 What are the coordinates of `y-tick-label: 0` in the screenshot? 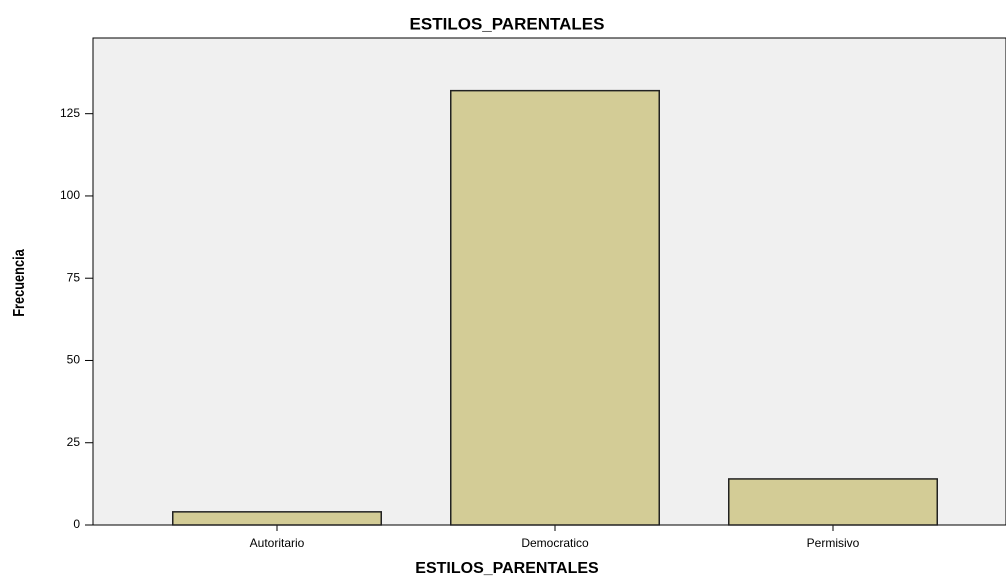 It's located at (76, 524).